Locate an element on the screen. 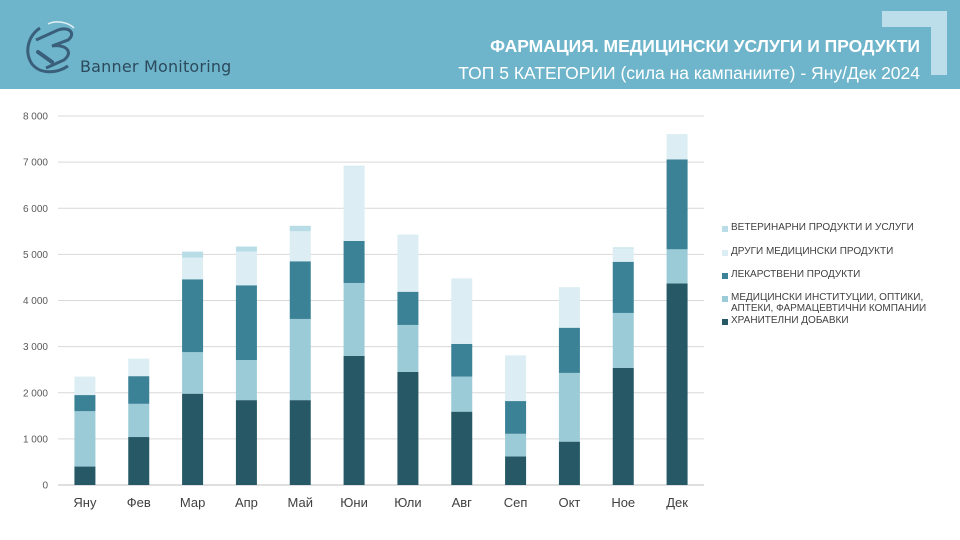  y-tick-label: 3 000 is located at coordinates (35, 347).